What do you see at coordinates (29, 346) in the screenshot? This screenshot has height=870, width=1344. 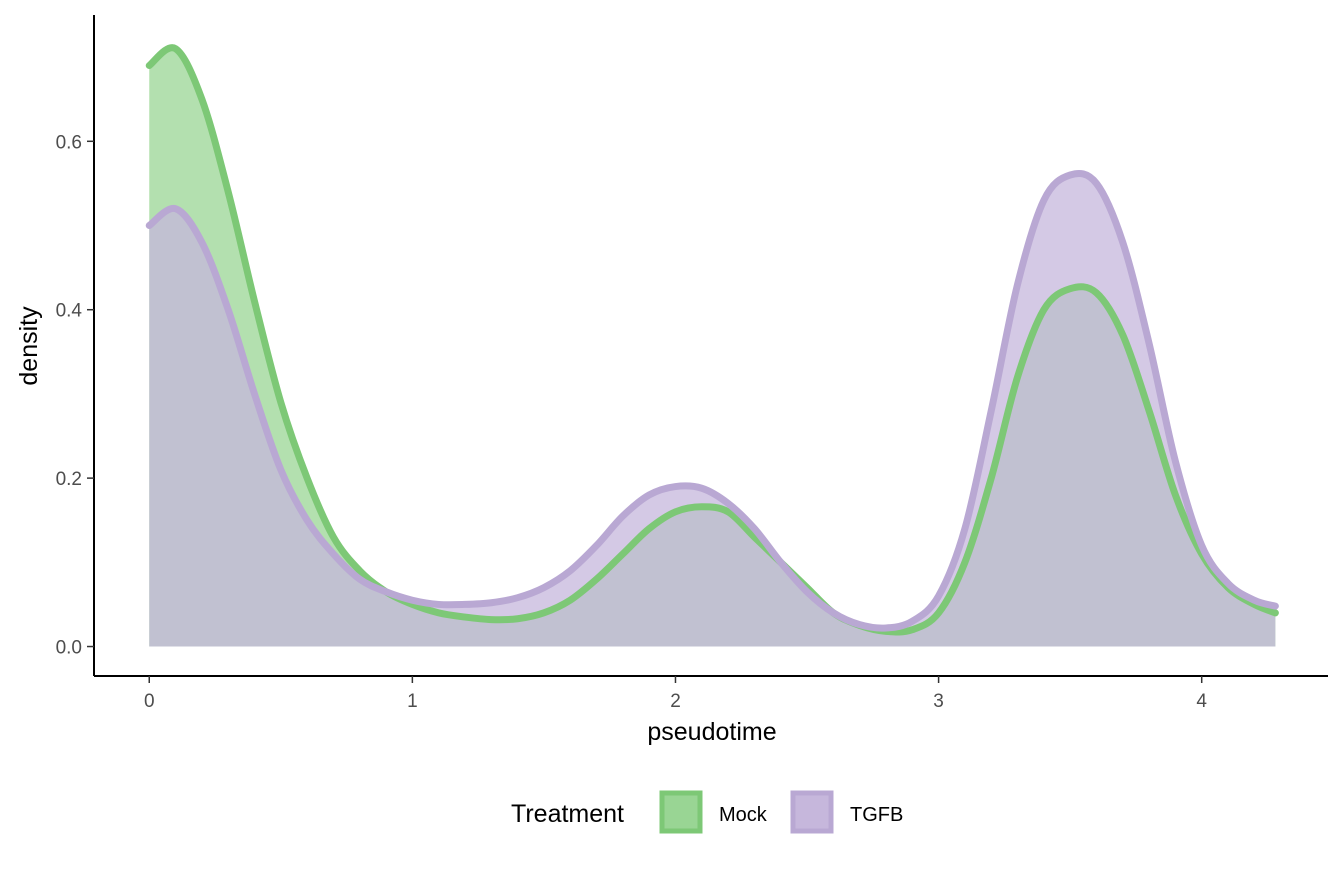 I see `y-axis-title: density` at bounding box center [29, 346].